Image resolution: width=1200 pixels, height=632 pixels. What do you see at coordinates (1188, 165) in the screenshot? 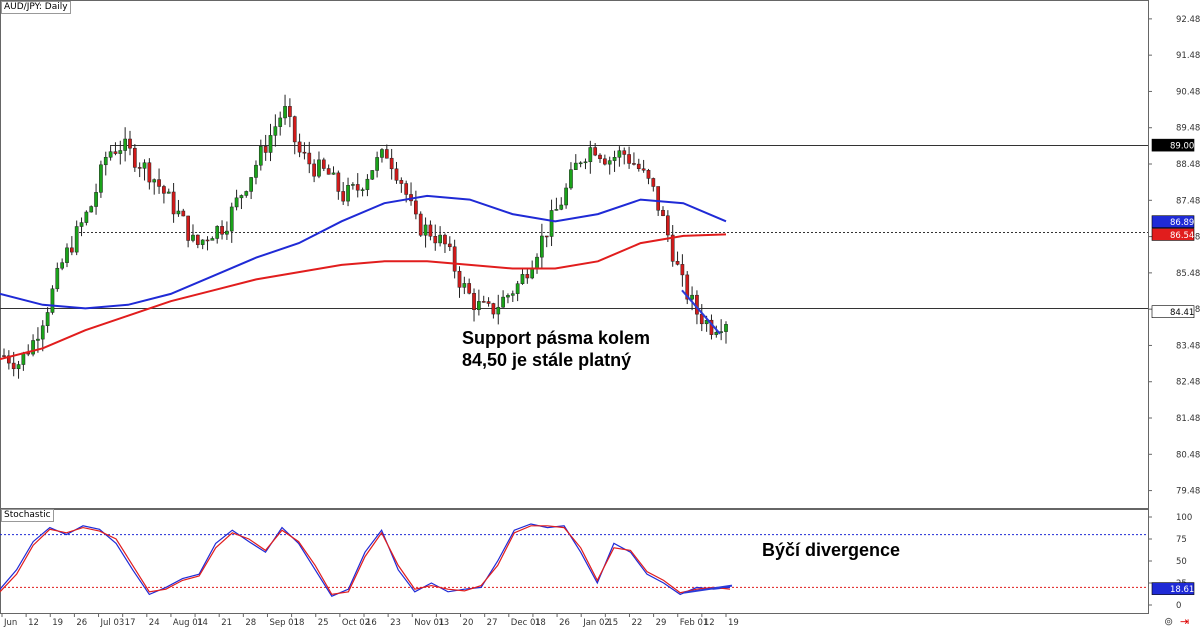
I see `y-tick-label: 88.48` at bounding box center [1188, 165].